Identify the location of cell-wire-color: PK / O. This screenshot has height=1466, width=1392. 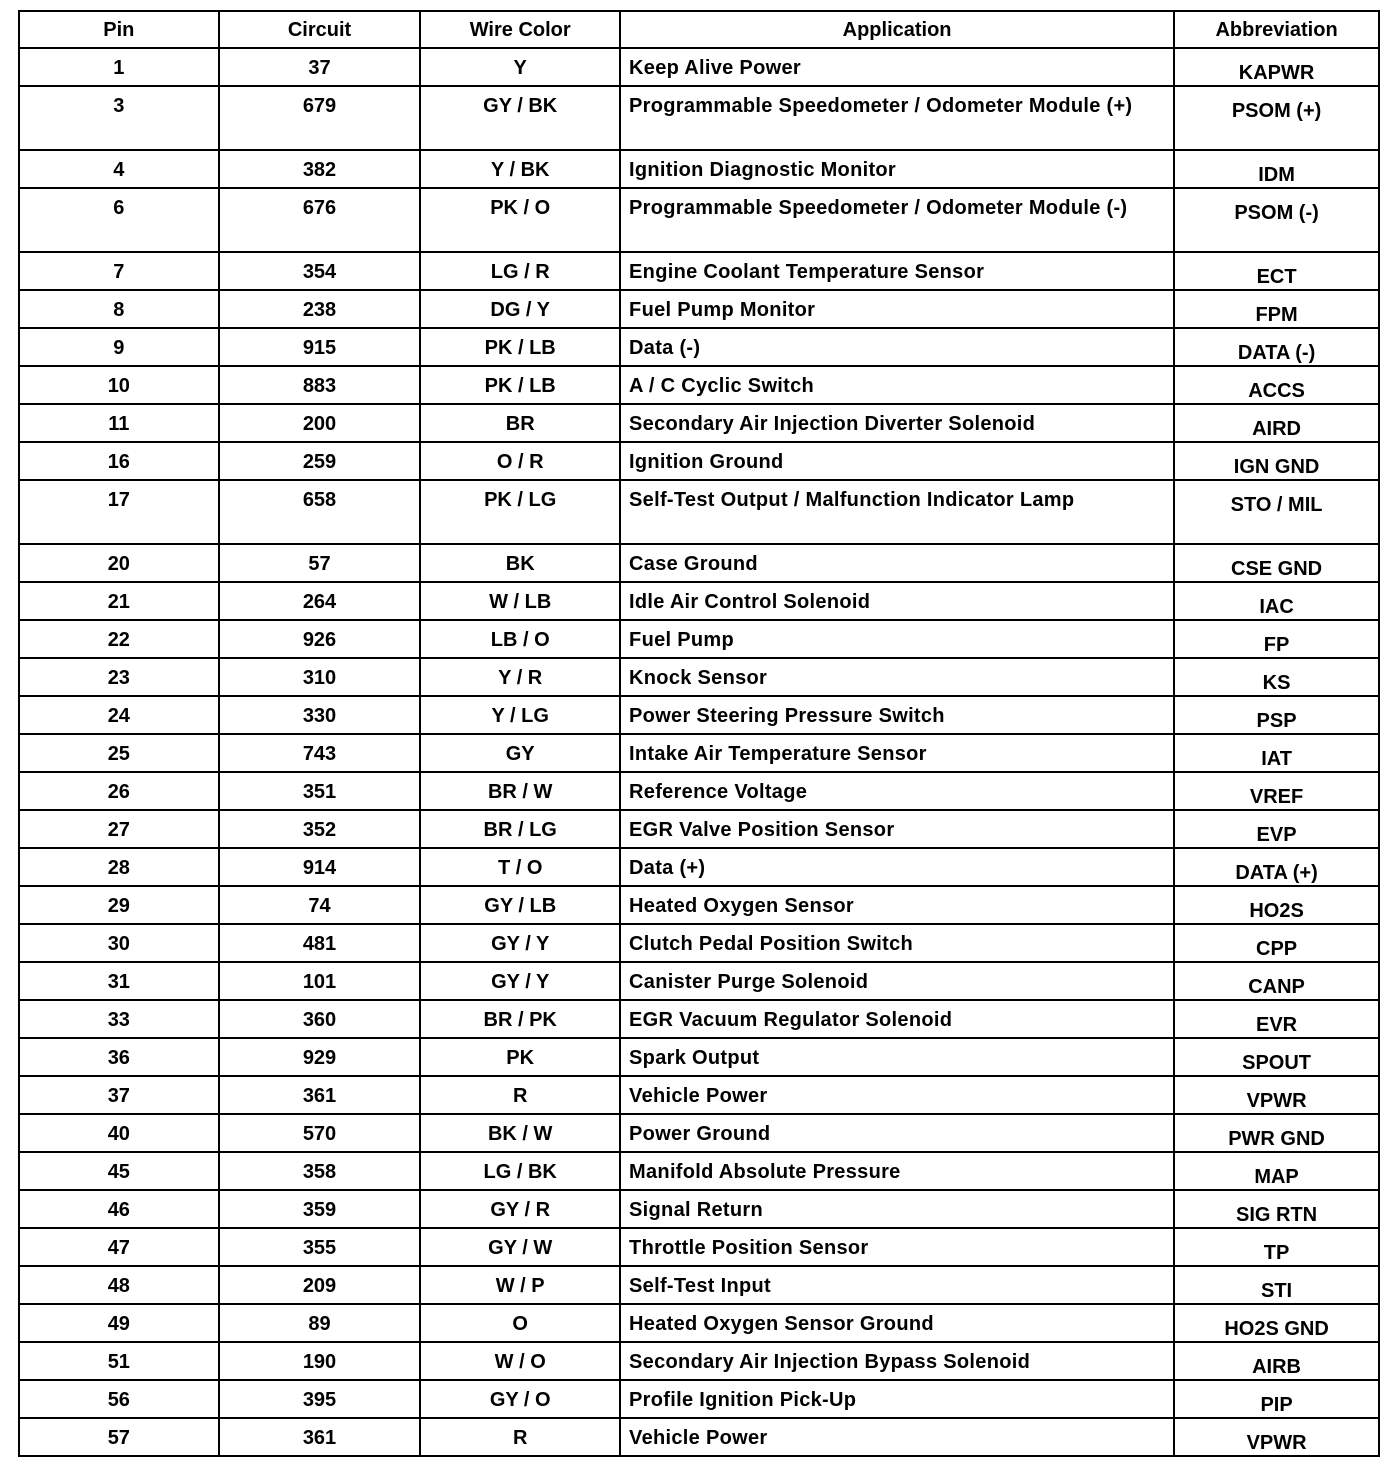
(520, 220).